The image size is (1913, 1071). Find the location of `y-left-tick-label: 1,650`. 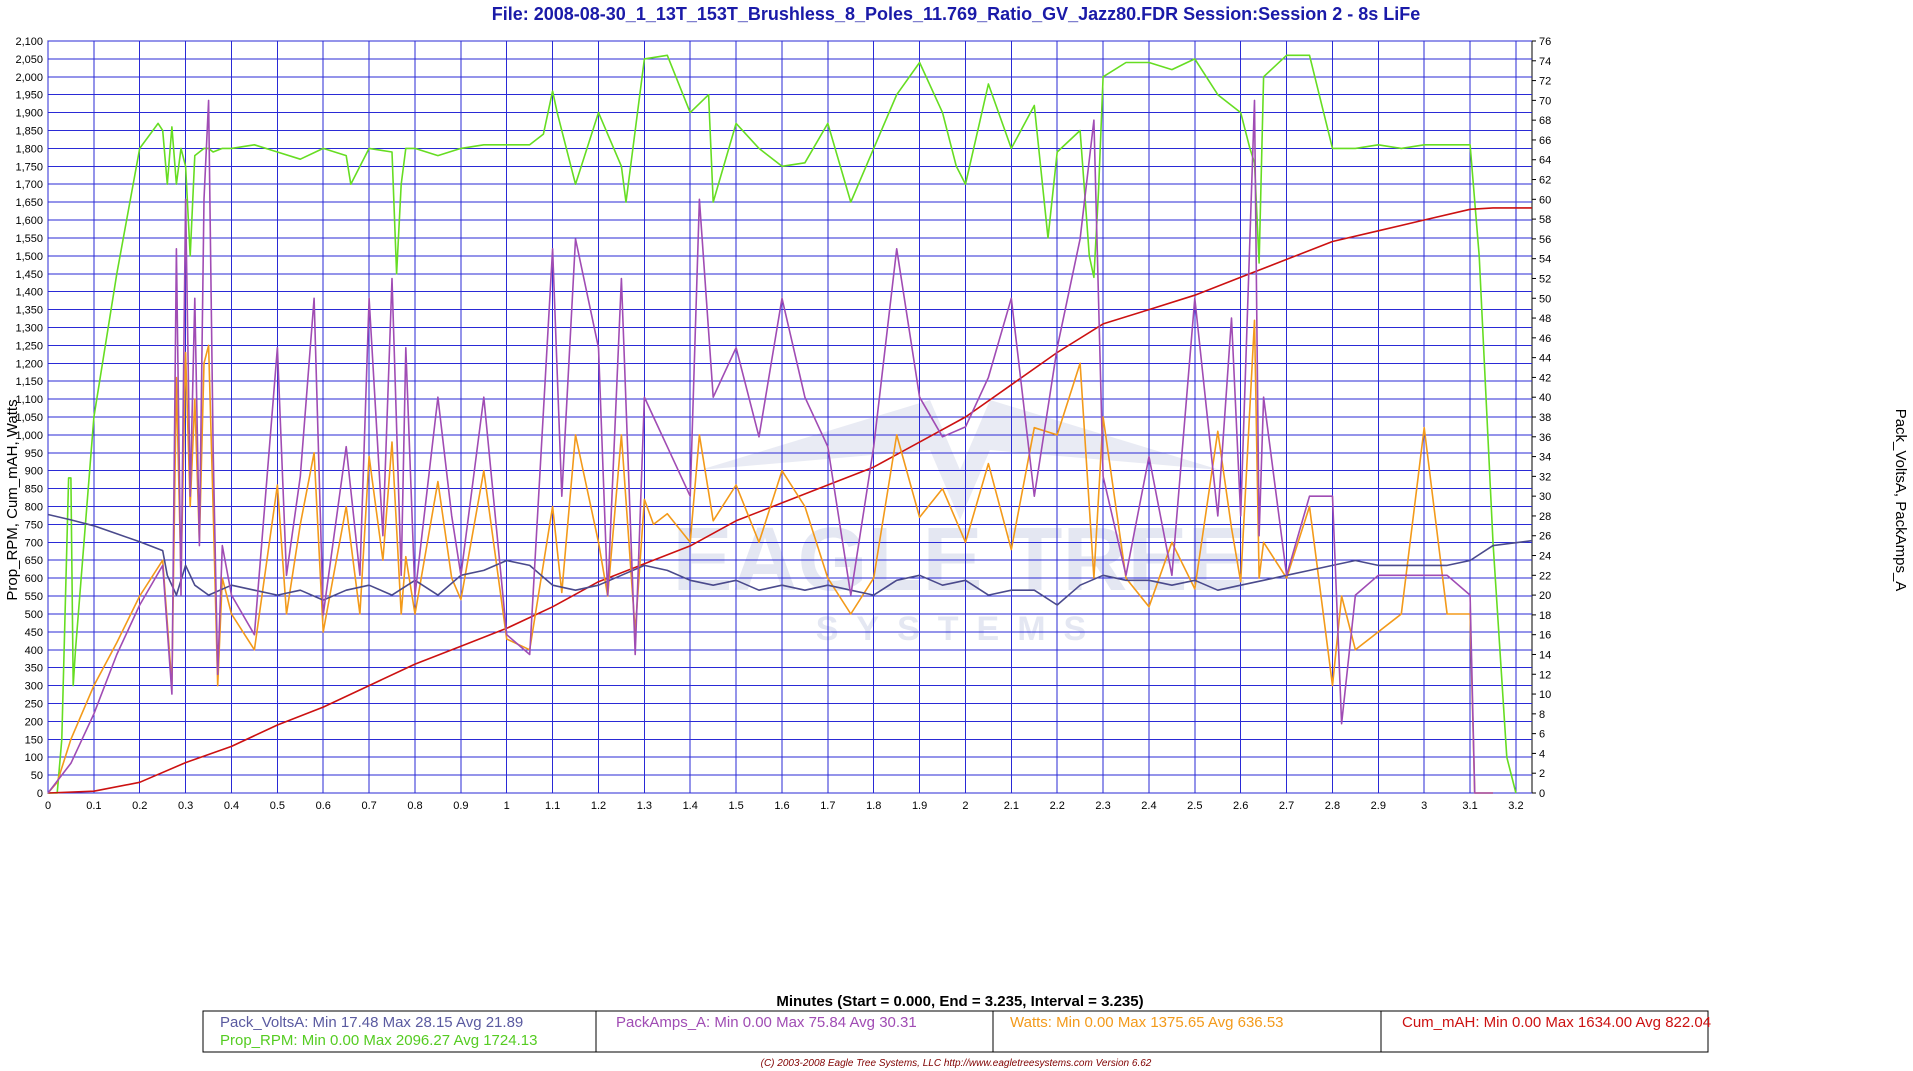

y-left-tick-label: 1,650 is located at coordinates (29, 203).